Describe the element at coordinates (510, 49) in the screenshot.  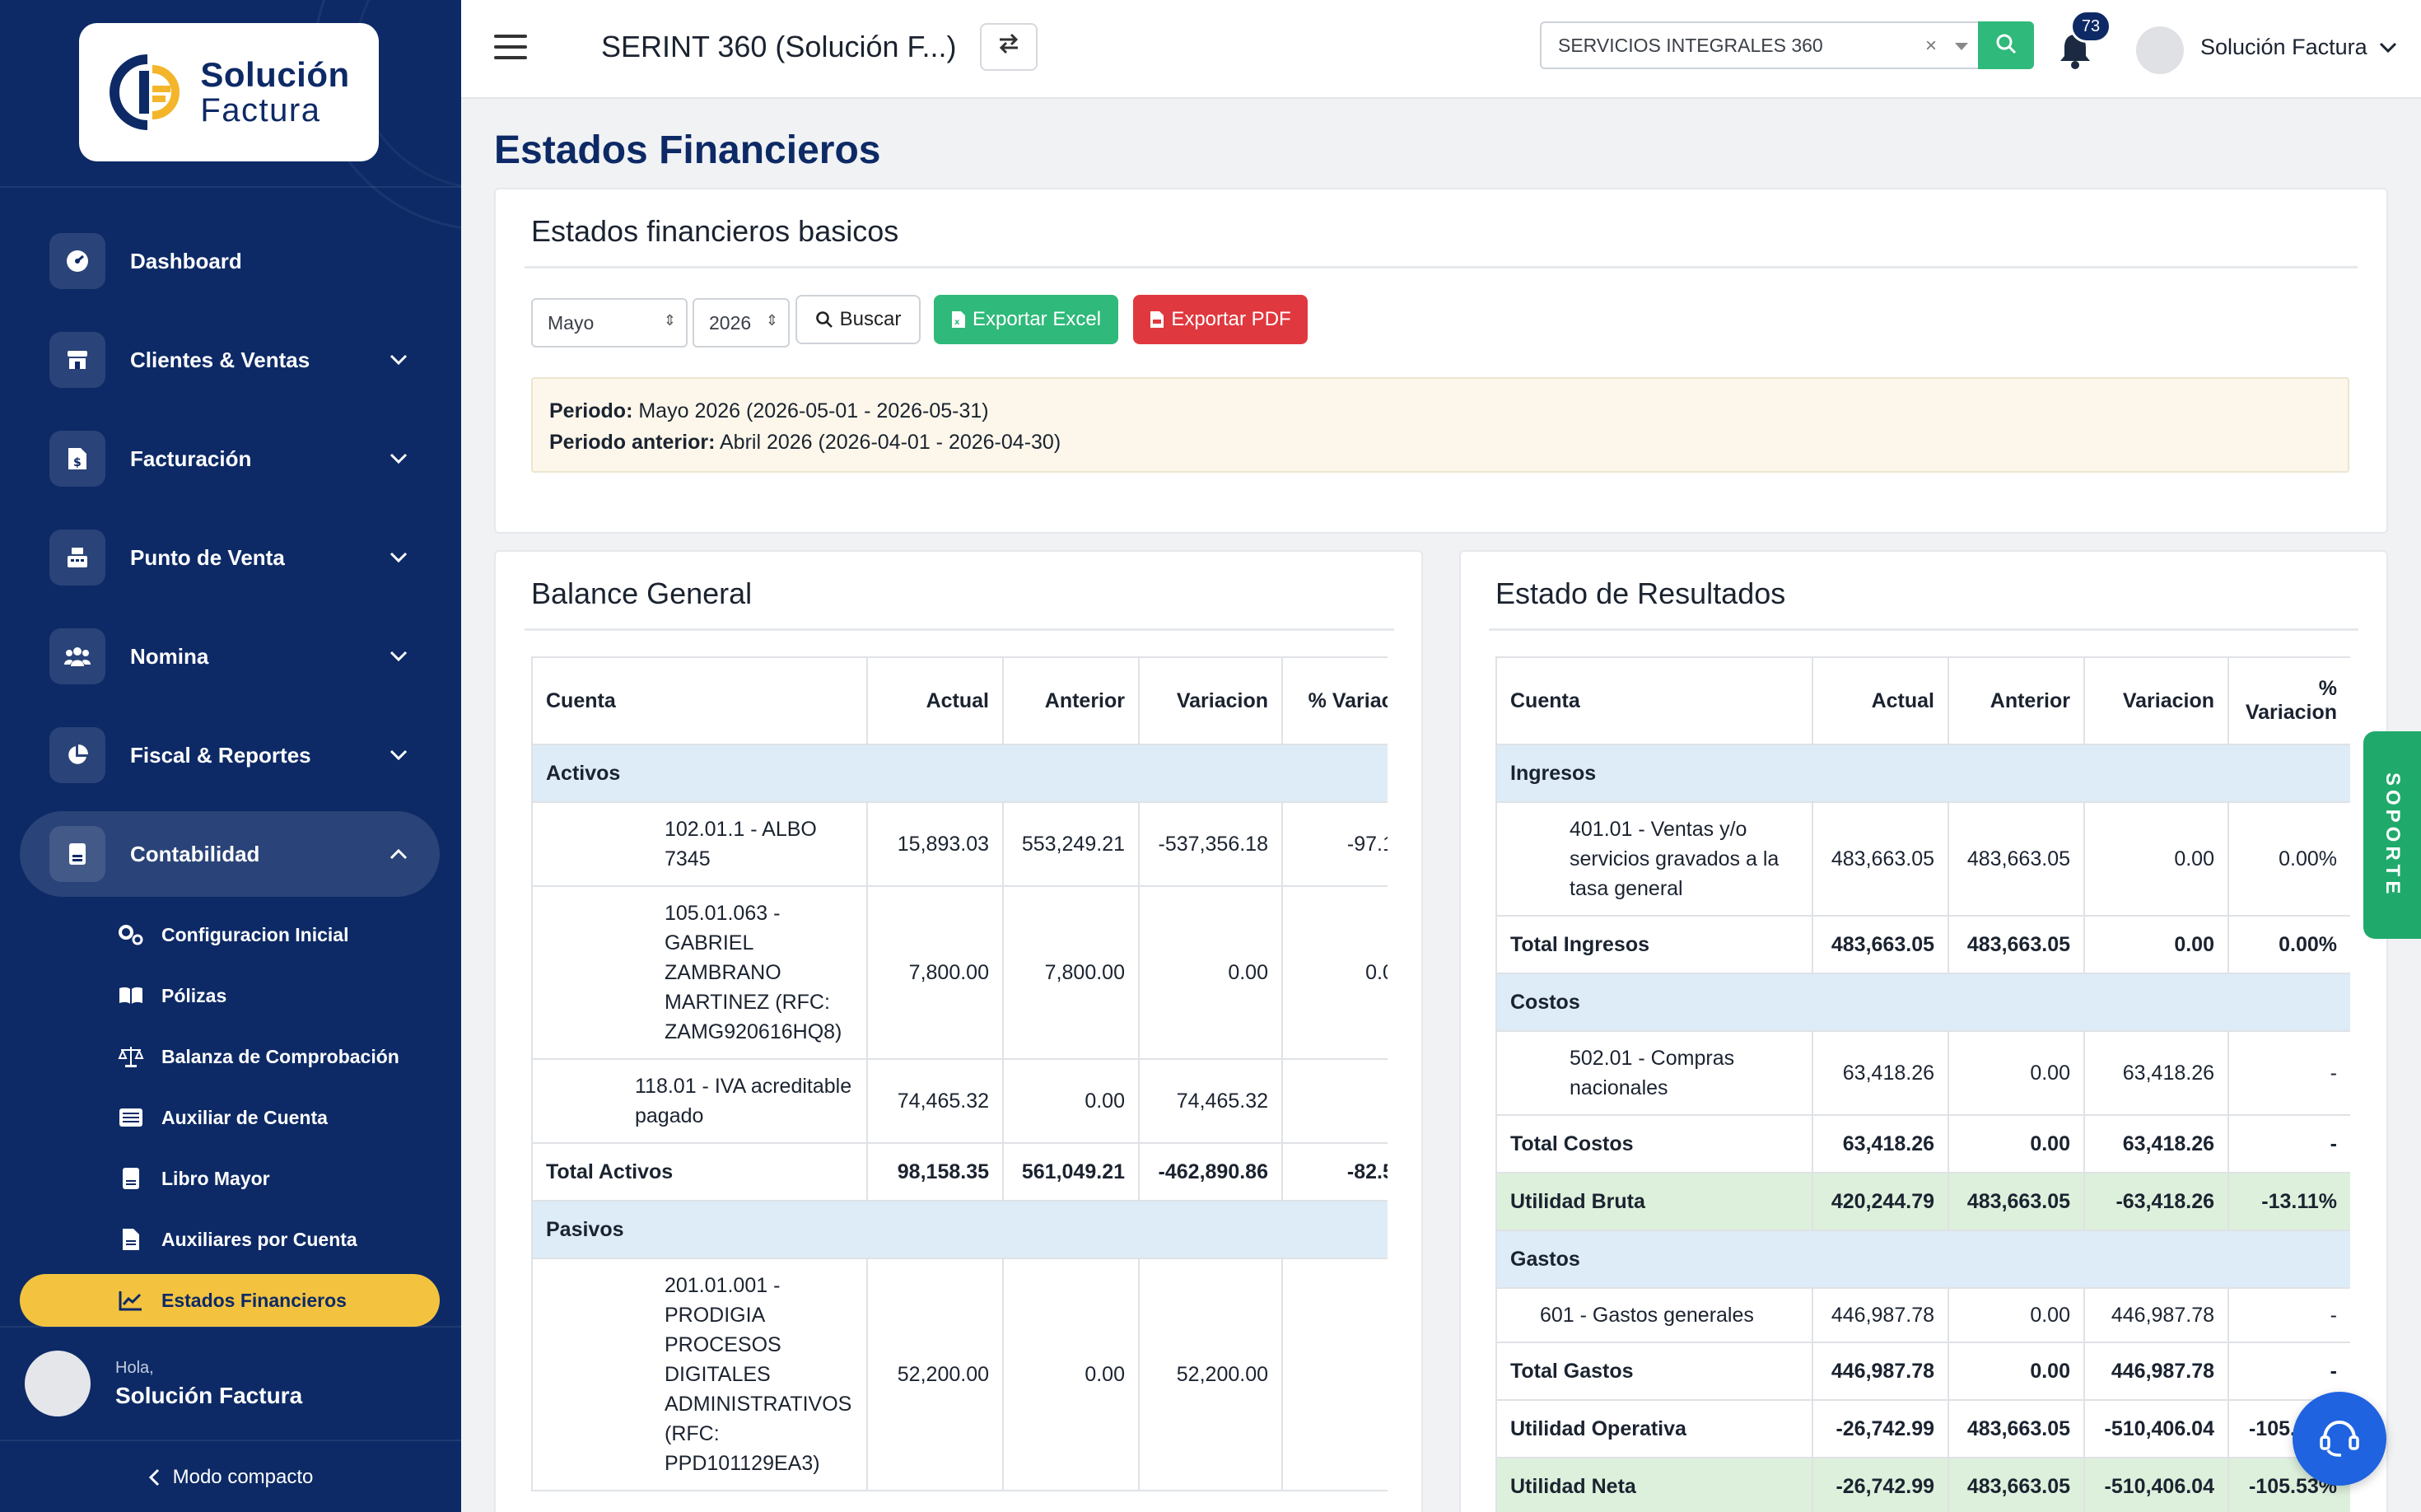
I see `hamburger-menu-icon` at that location.